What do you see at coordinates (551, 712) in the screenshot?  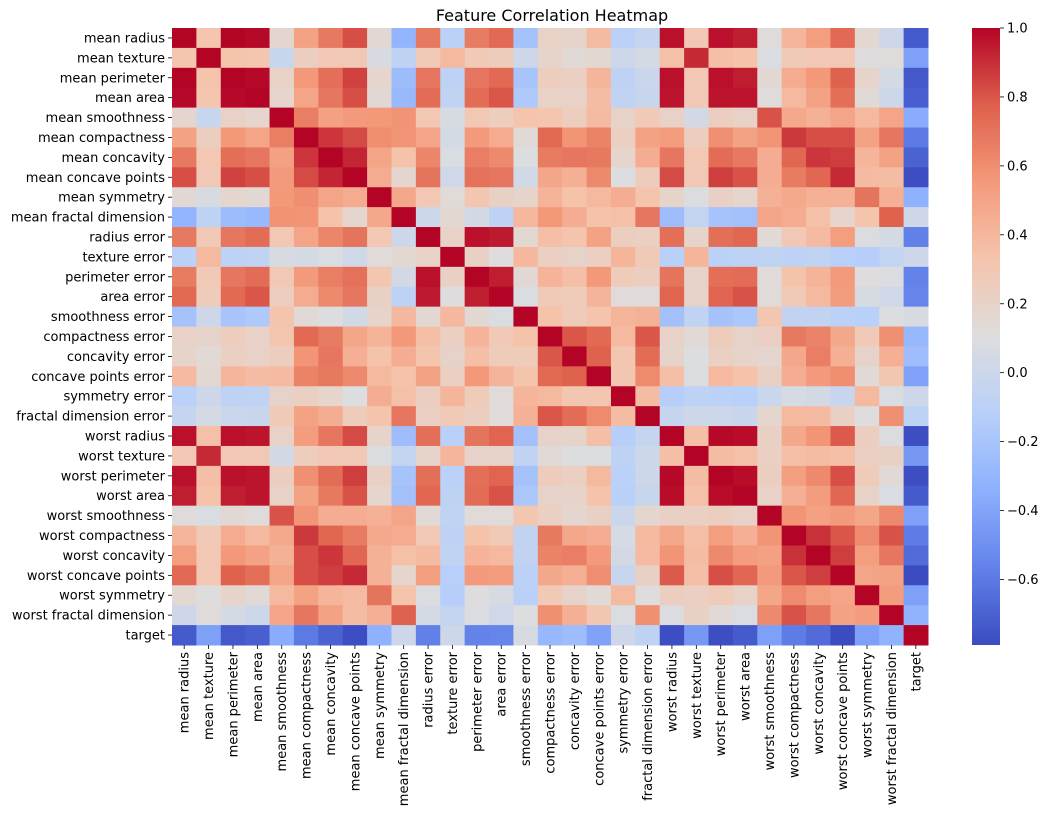 I see `x-tick-label: compactness error` at bounding box center [551, 712].